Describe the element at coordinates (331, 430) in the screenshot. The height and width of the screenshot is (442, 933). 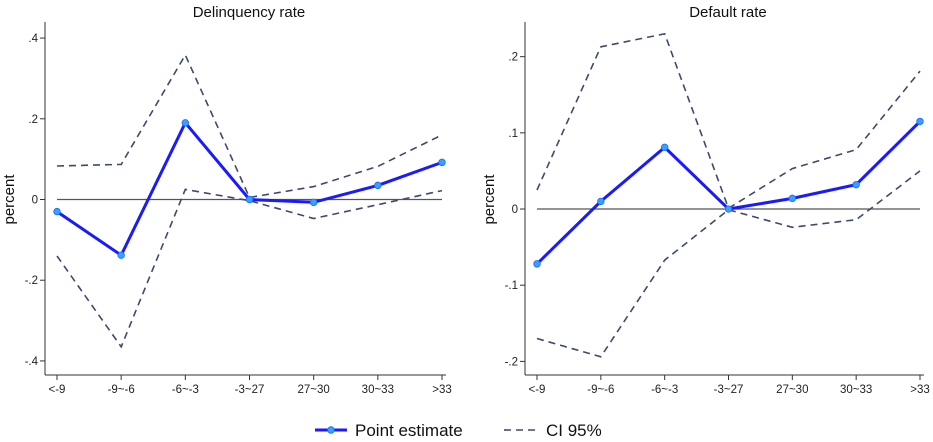
I see `legend-point-estimate-marker` at that location.